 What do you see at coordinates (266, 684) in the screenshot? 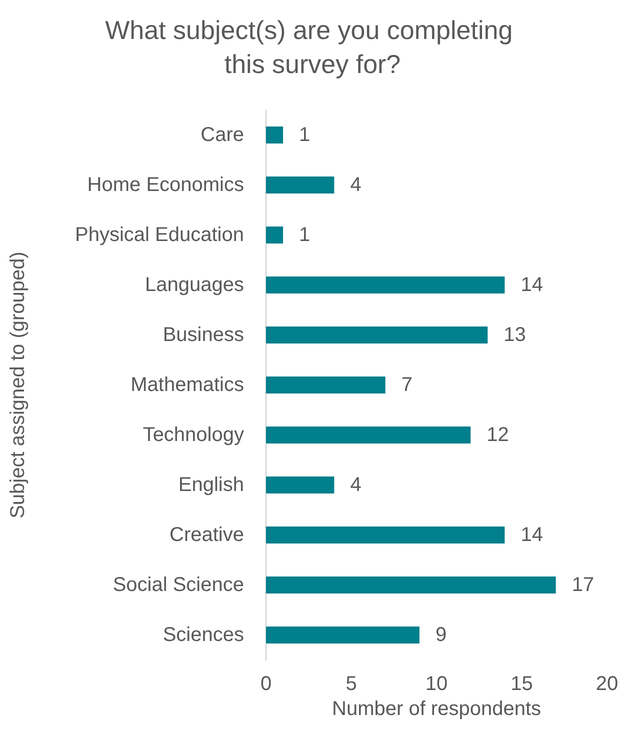
I see `x-tick-label: 0` at bounding box center [266, 684].